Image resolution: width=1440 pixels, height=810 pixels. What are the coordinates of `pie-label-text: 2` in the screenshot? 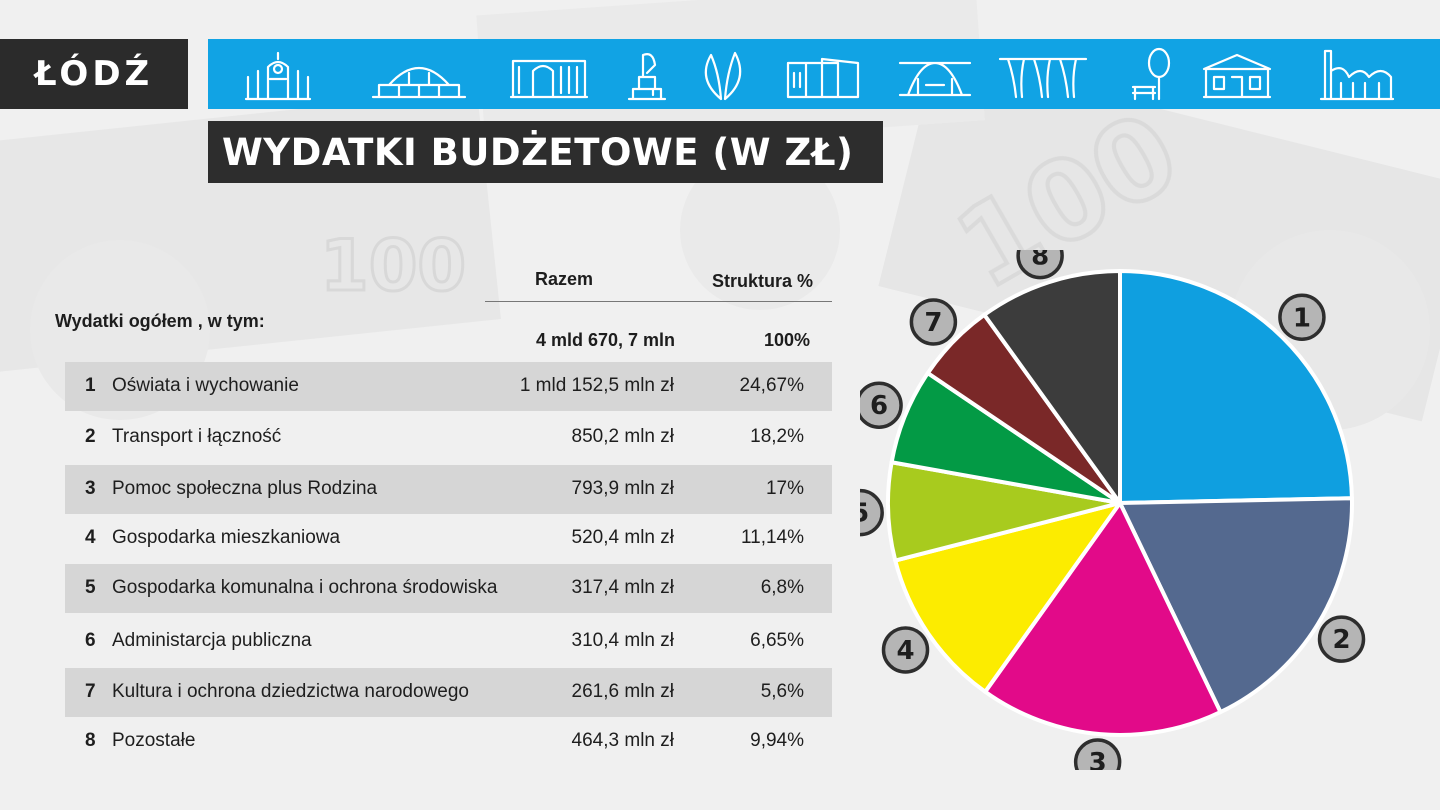 It's located at (1341, 640).